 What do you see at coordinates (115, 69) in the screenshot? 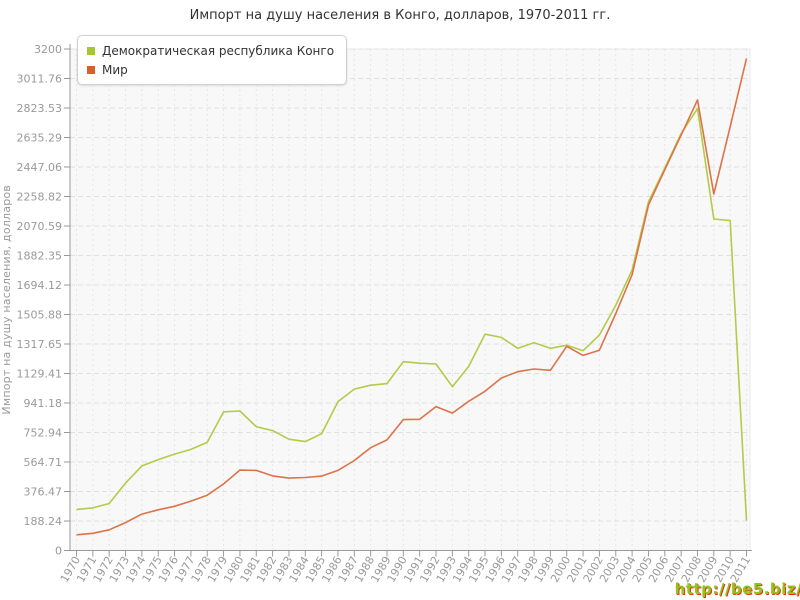
I see `legend-label-world: Мир` at bounding box center [115, 69].